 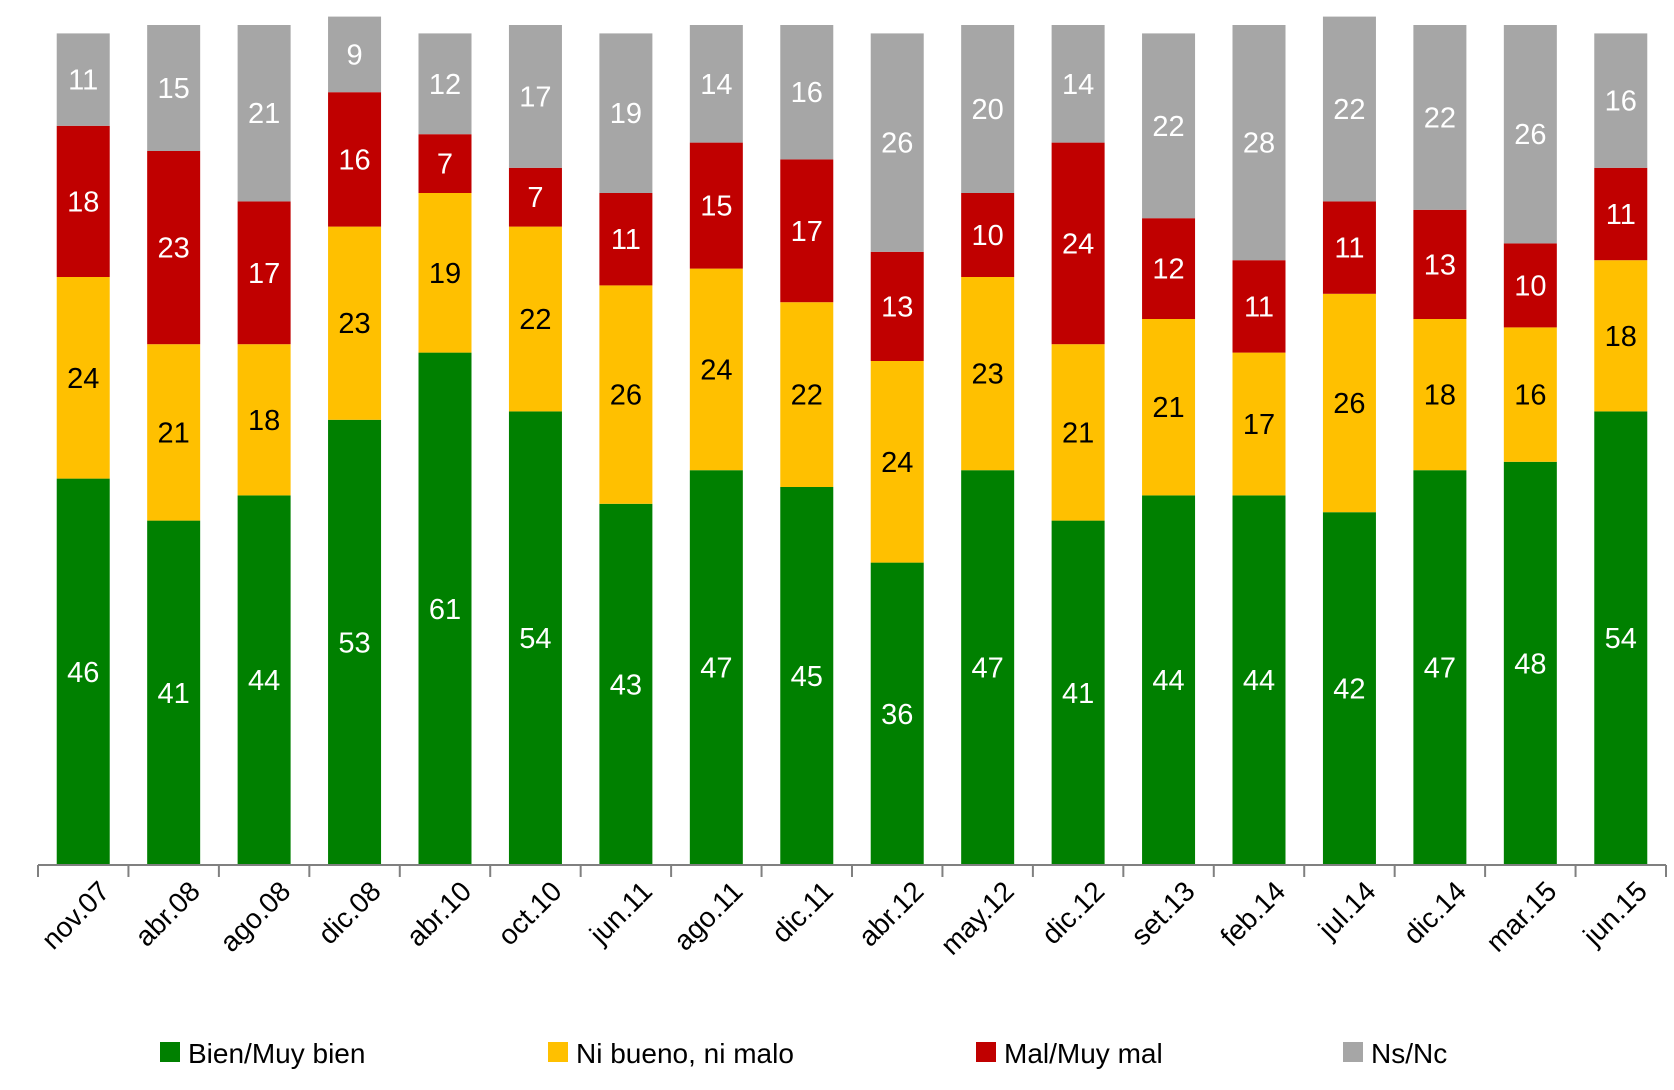 What do you see at coordinates (626, 114) in the screenshot?
I see `data-label: 19` at bounding box center [626, 114].